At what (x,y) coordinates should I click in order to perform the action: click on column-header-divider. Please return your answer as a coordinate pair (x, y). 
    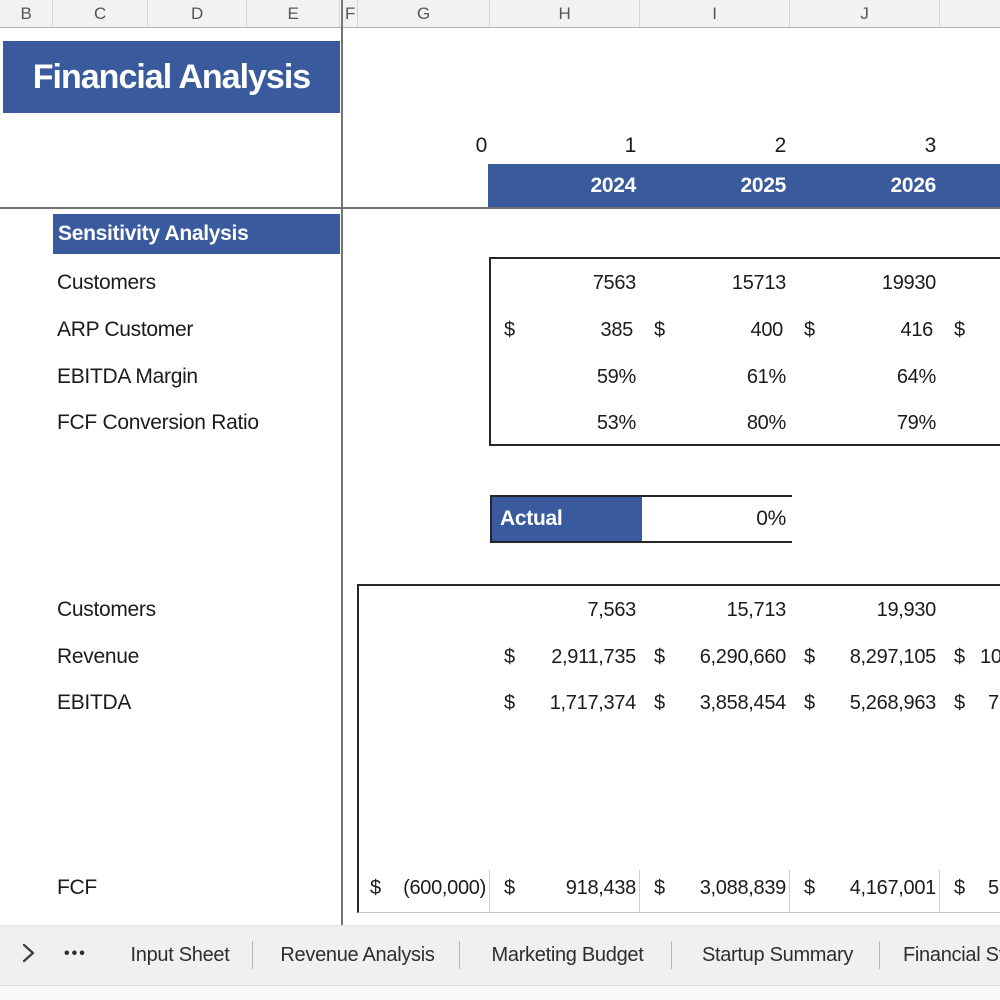
    Looking at the image, I should click on (500, 27).